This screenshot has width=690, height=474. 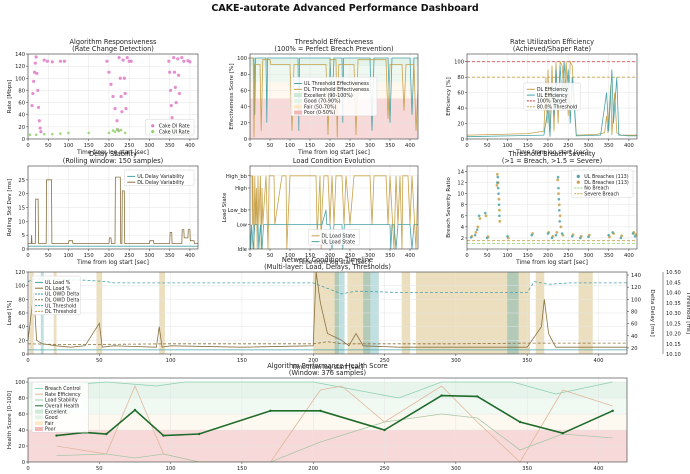 I want to click on plot-frame, so click(x=334, y=96).